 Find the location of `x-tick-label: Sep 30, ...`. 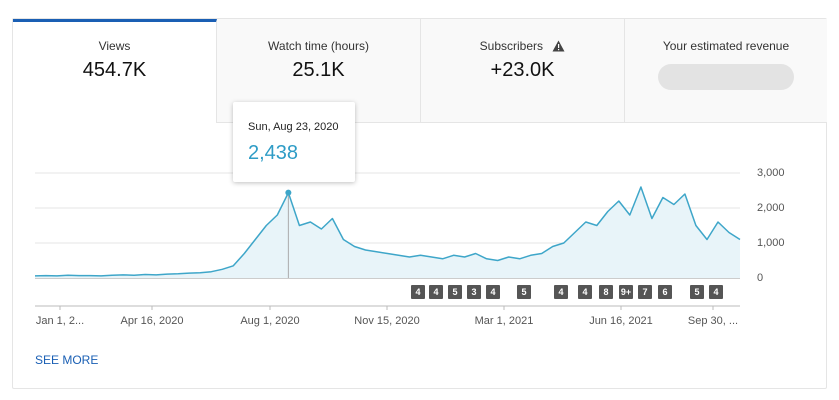

x-tick-label: Sep 30, ... is located at coordinates (713, 321).